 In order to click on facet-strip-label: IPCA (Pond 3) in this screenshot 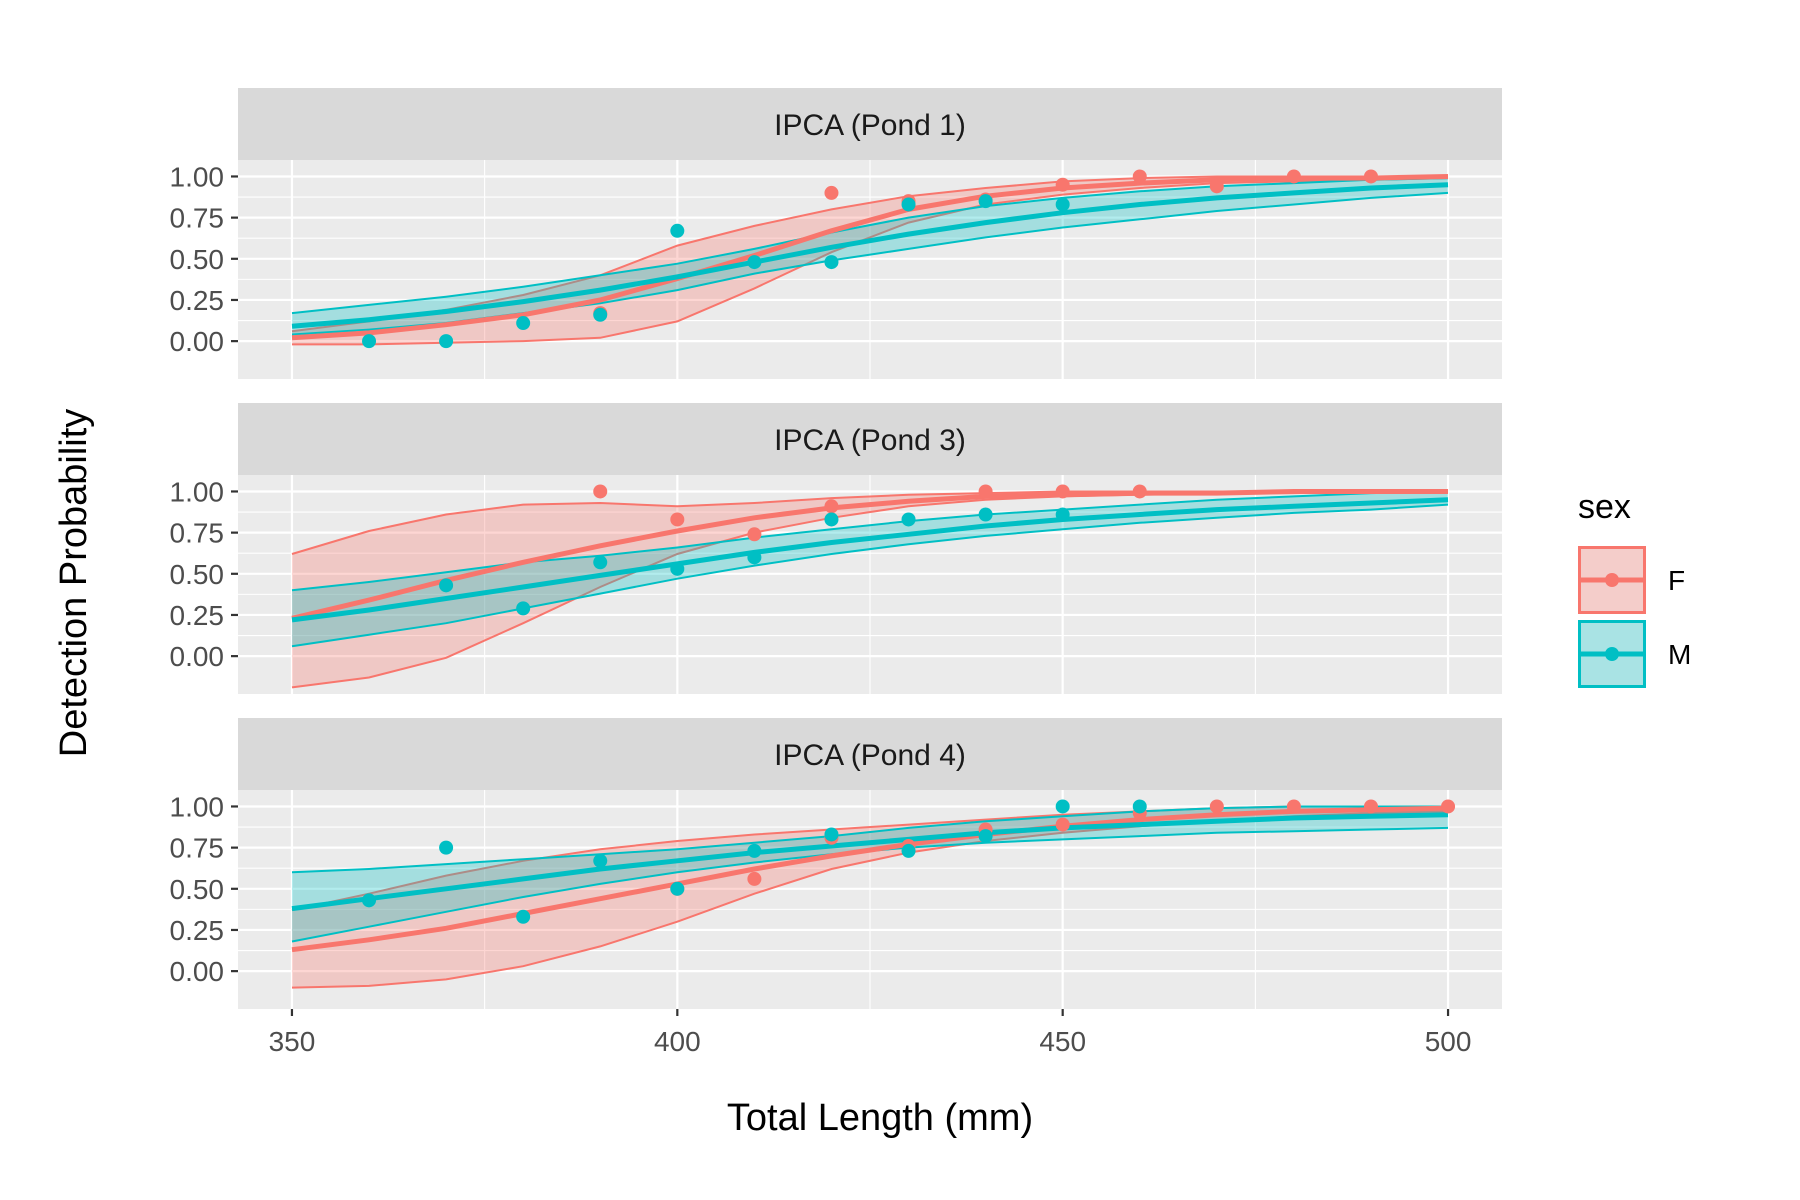, I will do `click(870, 440)`.